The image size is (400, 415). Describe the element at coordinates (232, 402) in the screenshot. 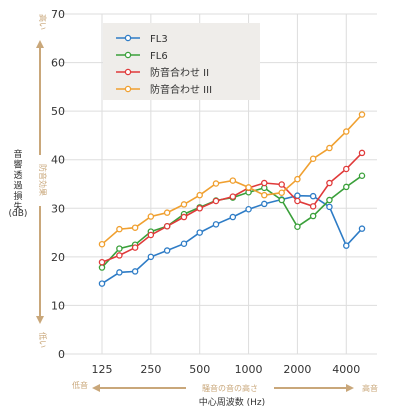

I see `x-axis-title: 中心周波数 (Hz)` at that location.